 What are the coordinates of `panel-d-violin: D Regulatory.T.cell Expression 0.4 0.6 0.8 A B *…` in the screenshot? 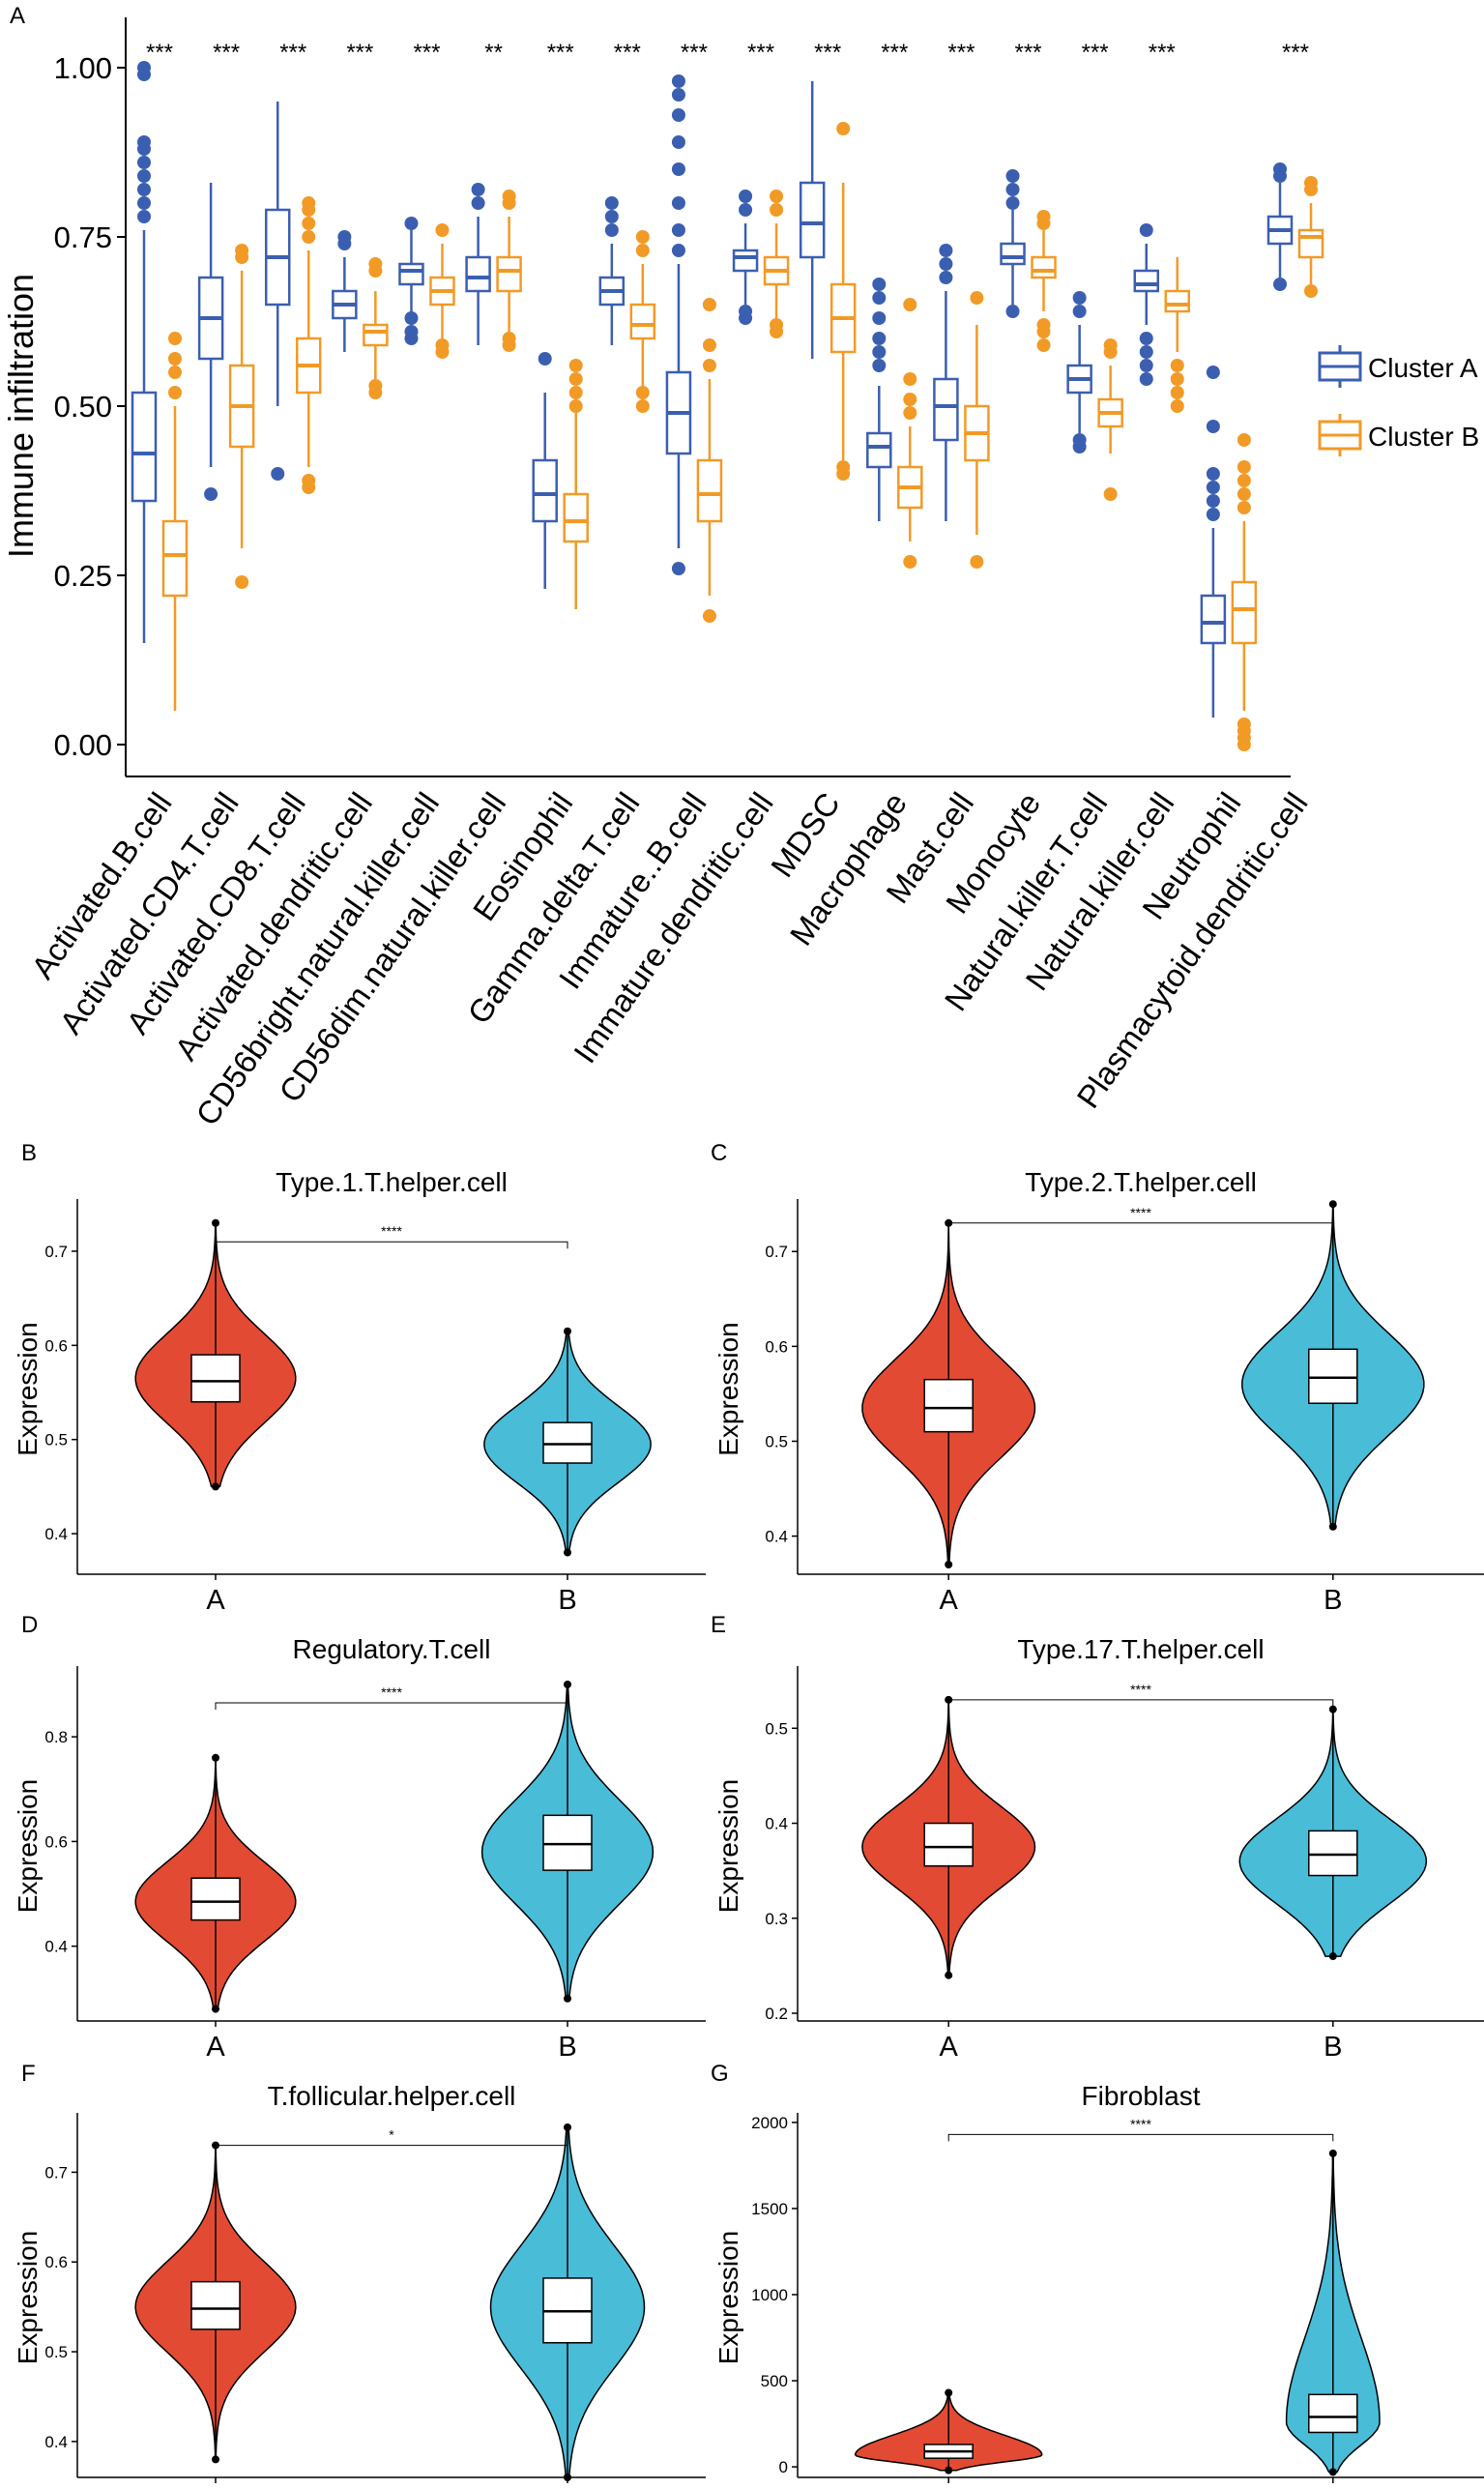 It's located at (360, 1837).